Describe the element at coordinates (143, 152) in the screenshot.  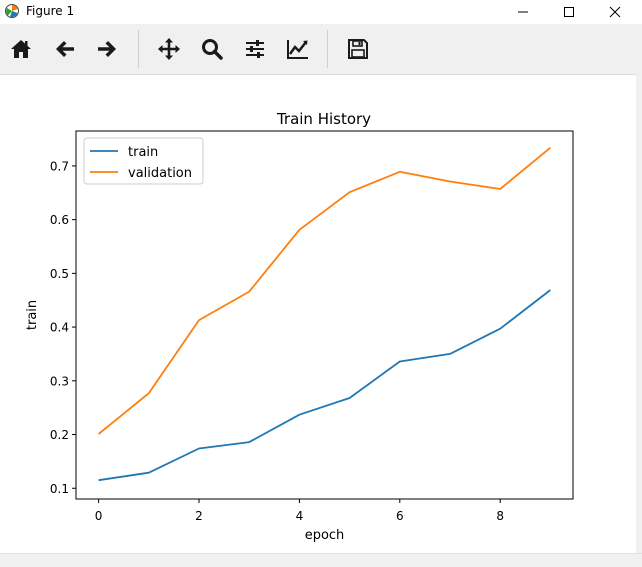
I see `legend-label-train: train` at that location.